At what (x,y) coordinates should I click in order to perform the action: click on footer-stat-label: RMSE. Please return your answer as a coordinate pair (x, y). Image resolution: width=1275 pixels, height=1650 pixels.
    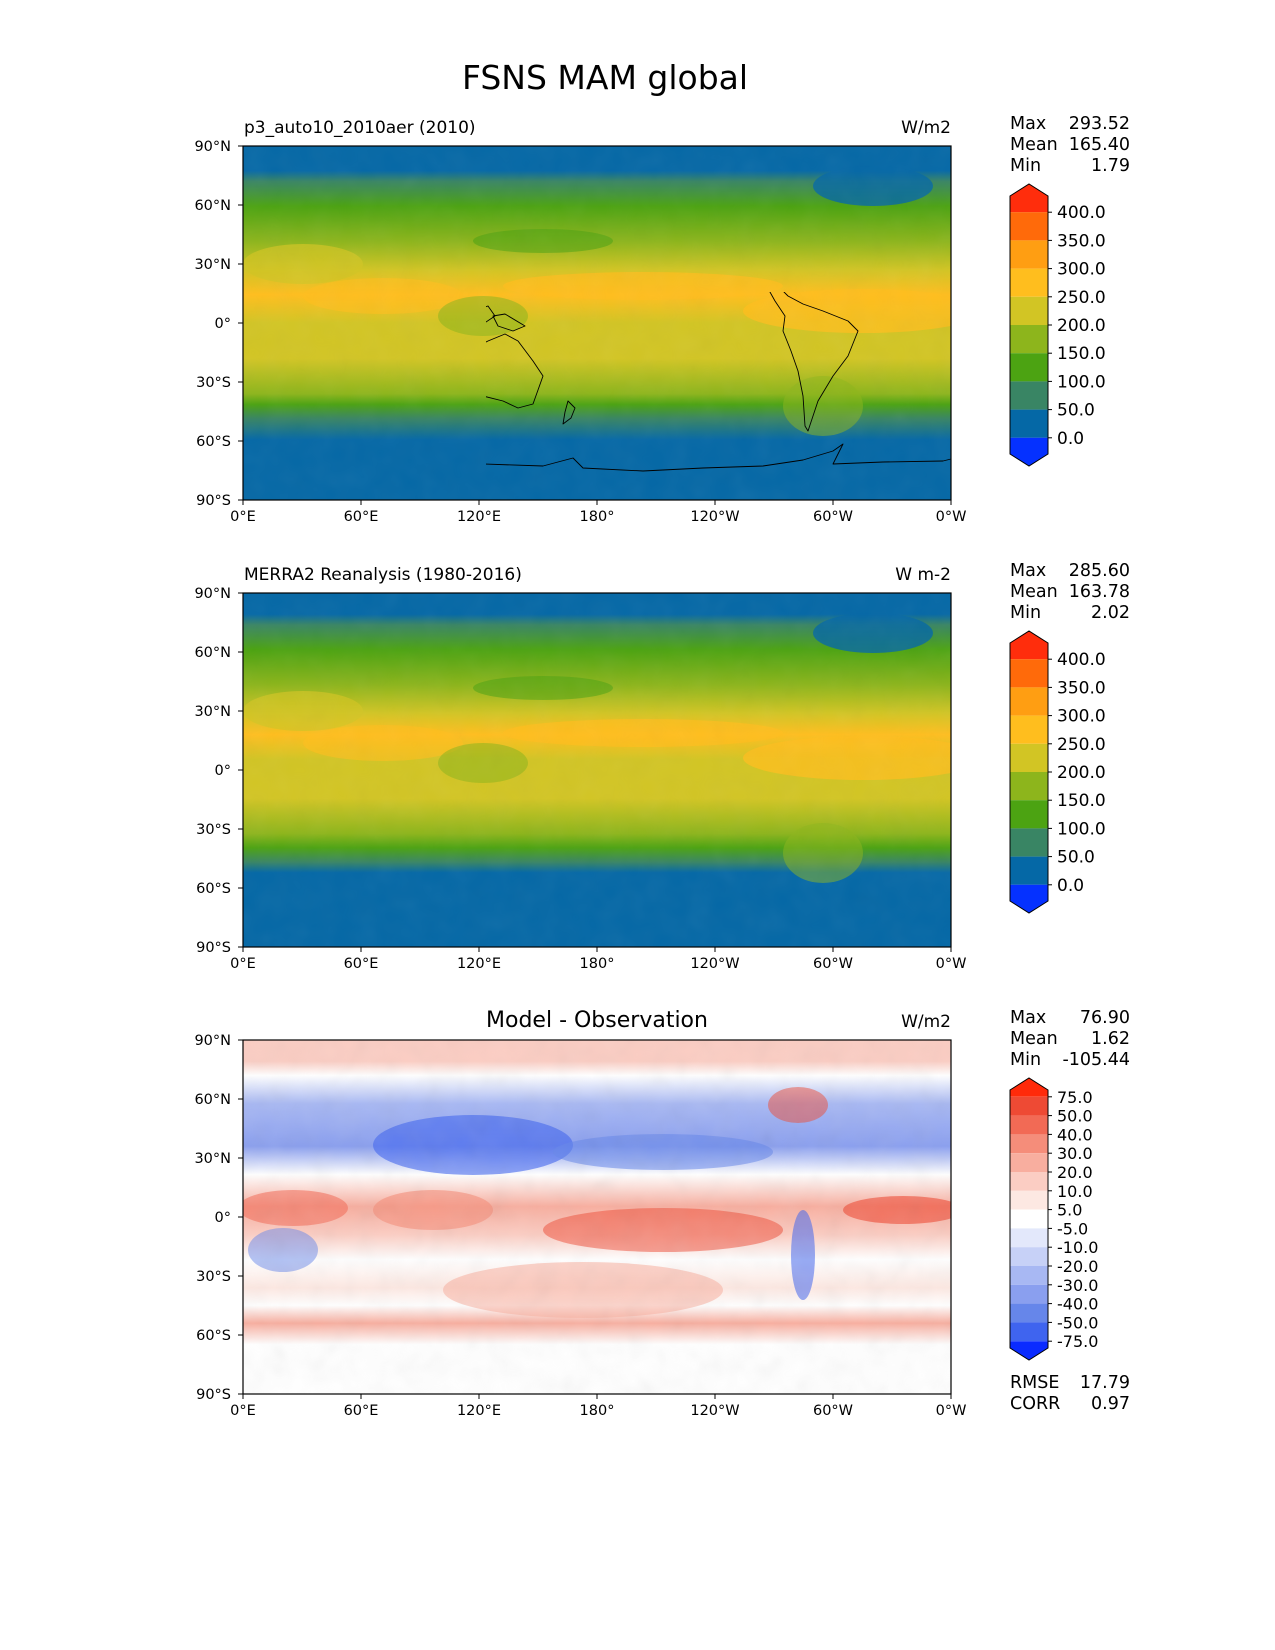
    Looking at the image, I should click on (1034, 1383).